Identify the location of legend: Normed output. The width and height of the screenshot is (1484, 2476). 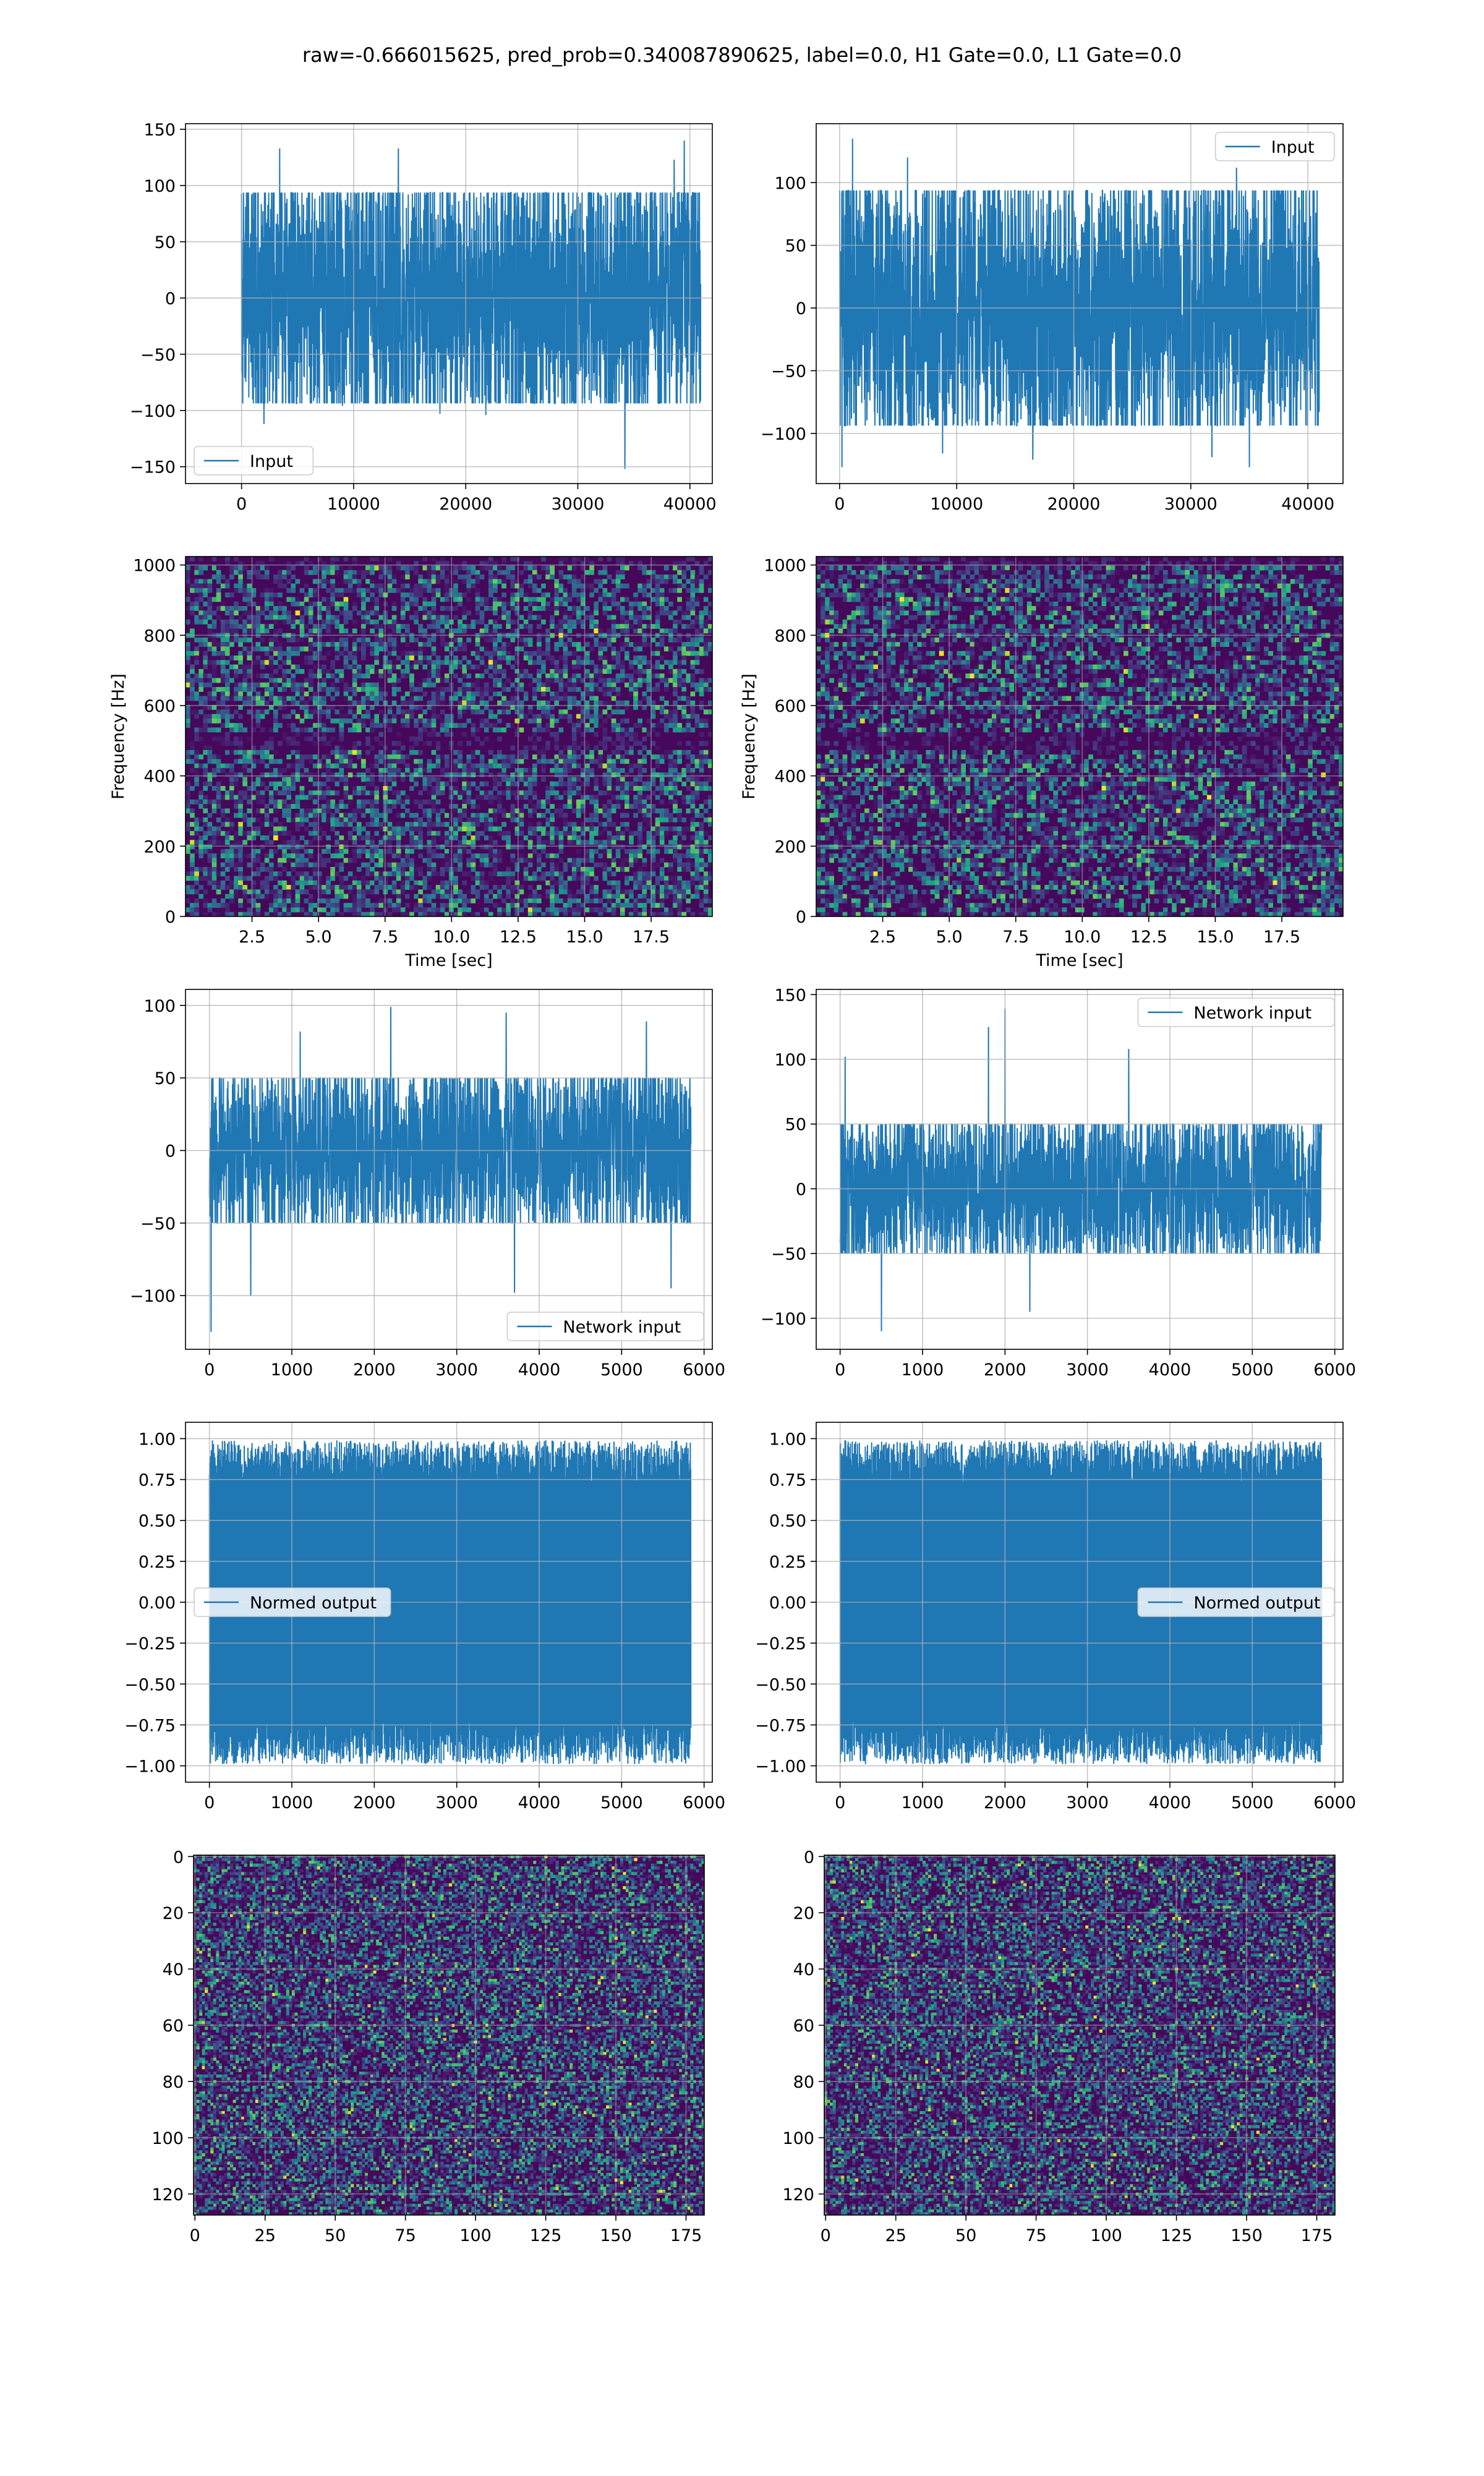
(1236, 1602).